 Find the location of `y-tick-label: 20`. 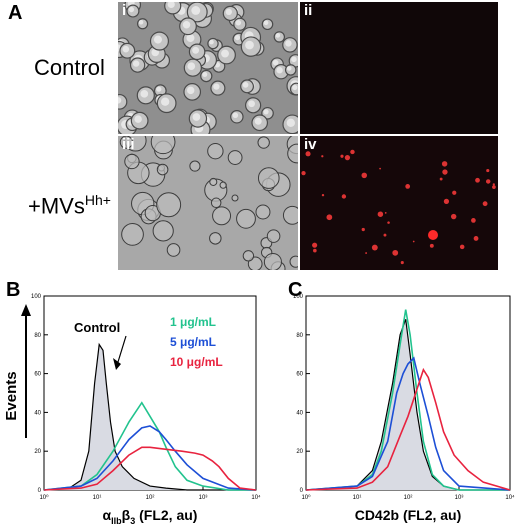

y-tick-label: 20 is located at coordinates (299, 452).